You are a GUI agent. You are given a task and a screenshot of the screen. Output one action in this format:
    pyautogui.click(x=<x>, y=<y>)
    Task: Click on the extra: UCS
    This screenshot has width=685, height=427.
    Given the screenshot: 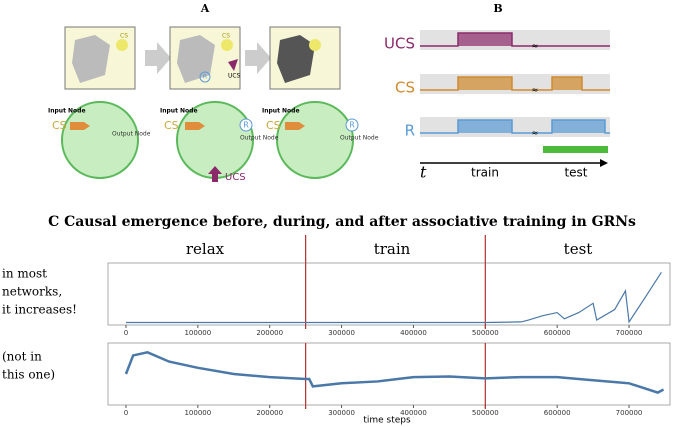 What is the action you would take?
    pyautogui.click(x=235, y=177)
    